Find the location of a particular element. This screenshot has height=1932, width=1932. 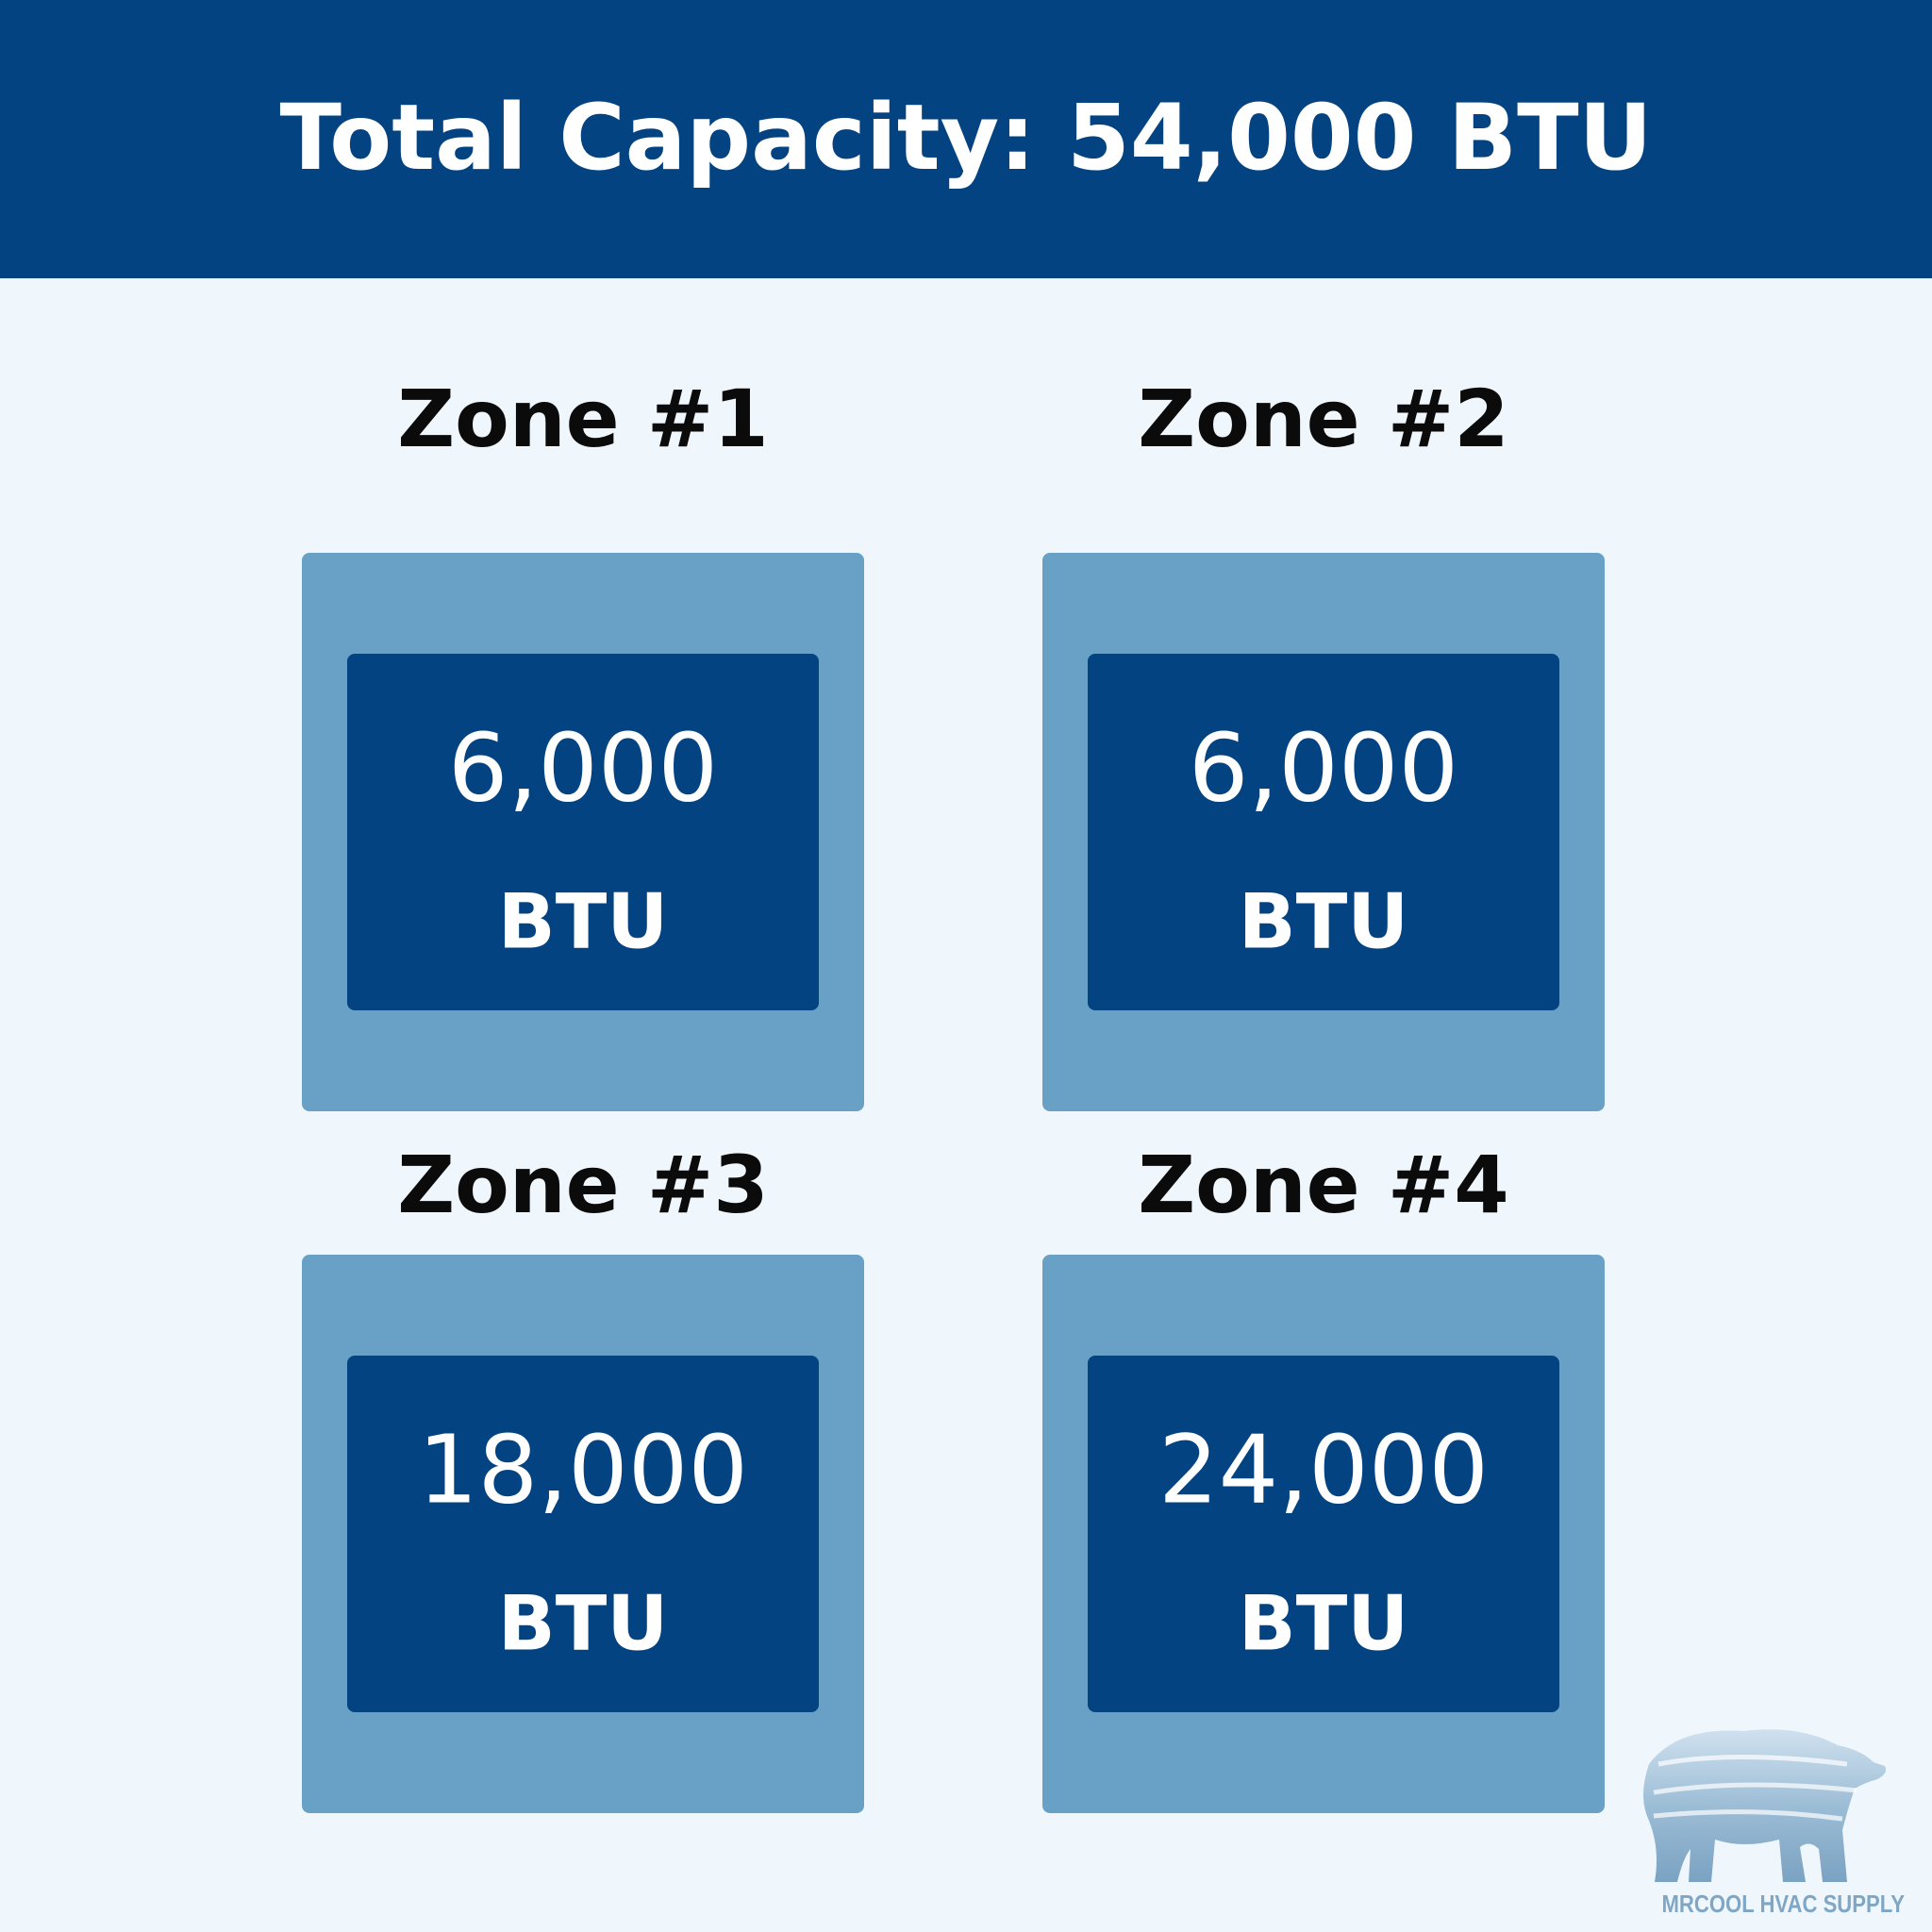

zone-panel: 24,000 BTU is located at coordinates (1324, 1534).